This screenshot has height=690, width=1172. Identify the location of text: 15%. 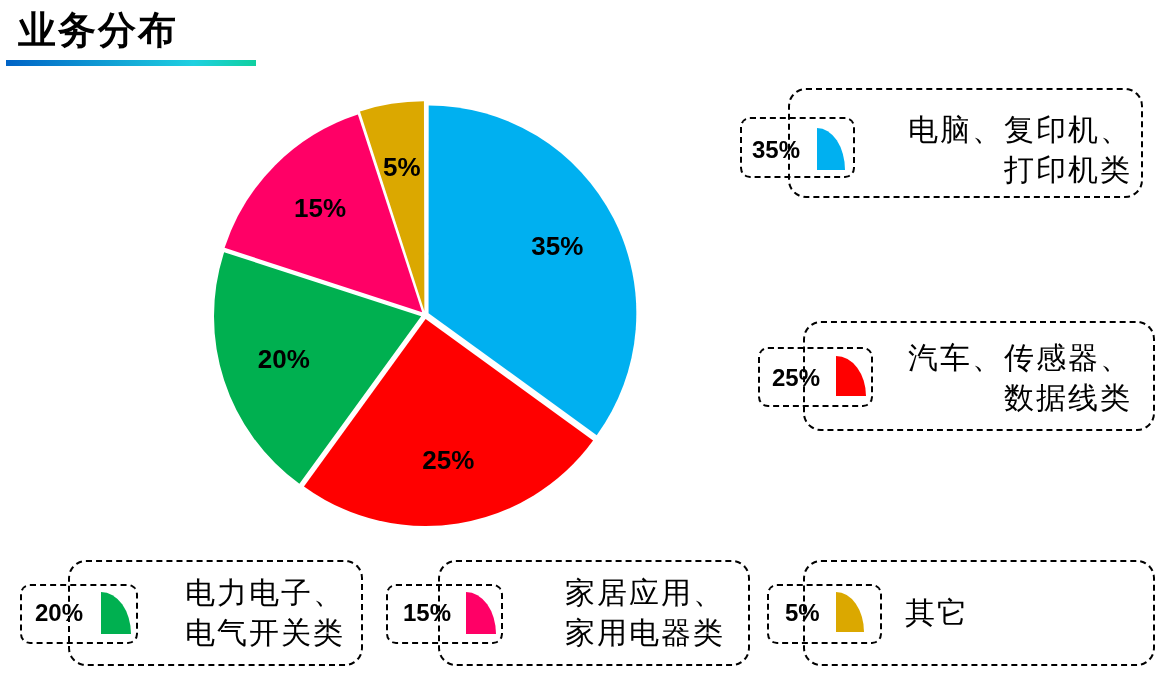
(427, 612).